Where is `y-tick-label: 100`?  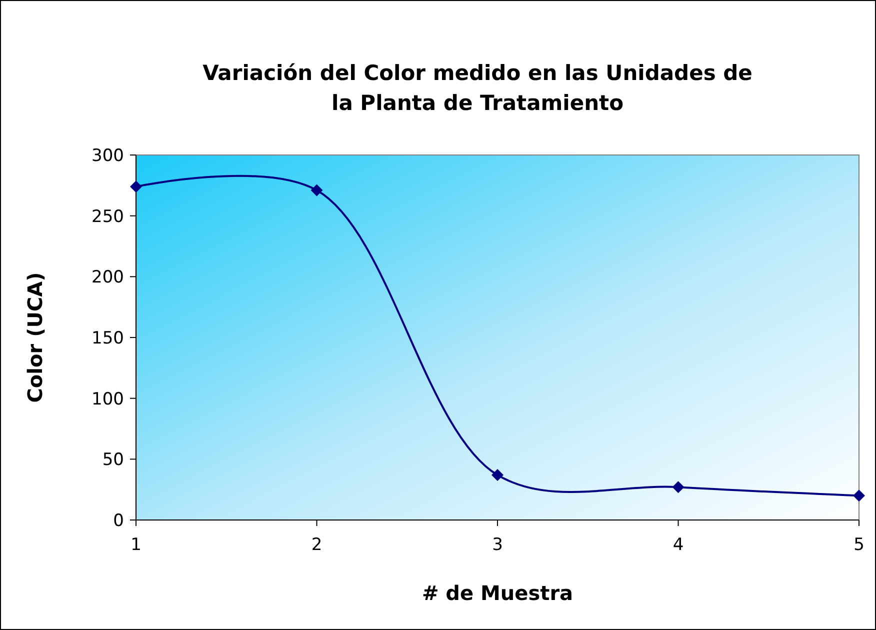
y-tick-label: 100 is located at coordinates (108, 399).